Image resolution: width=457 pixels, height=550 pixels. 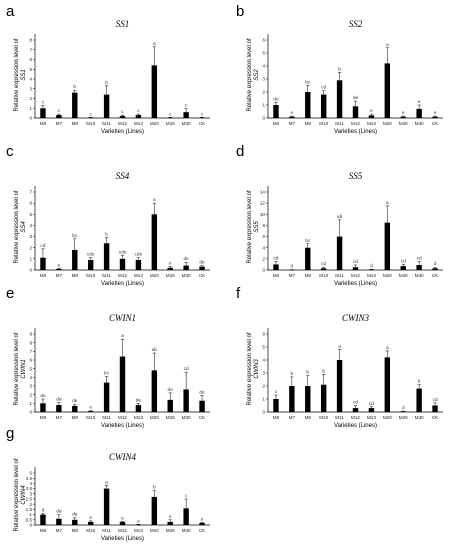 I want to click on x-tick-label-M7: M7, so click(x=59, y=123).